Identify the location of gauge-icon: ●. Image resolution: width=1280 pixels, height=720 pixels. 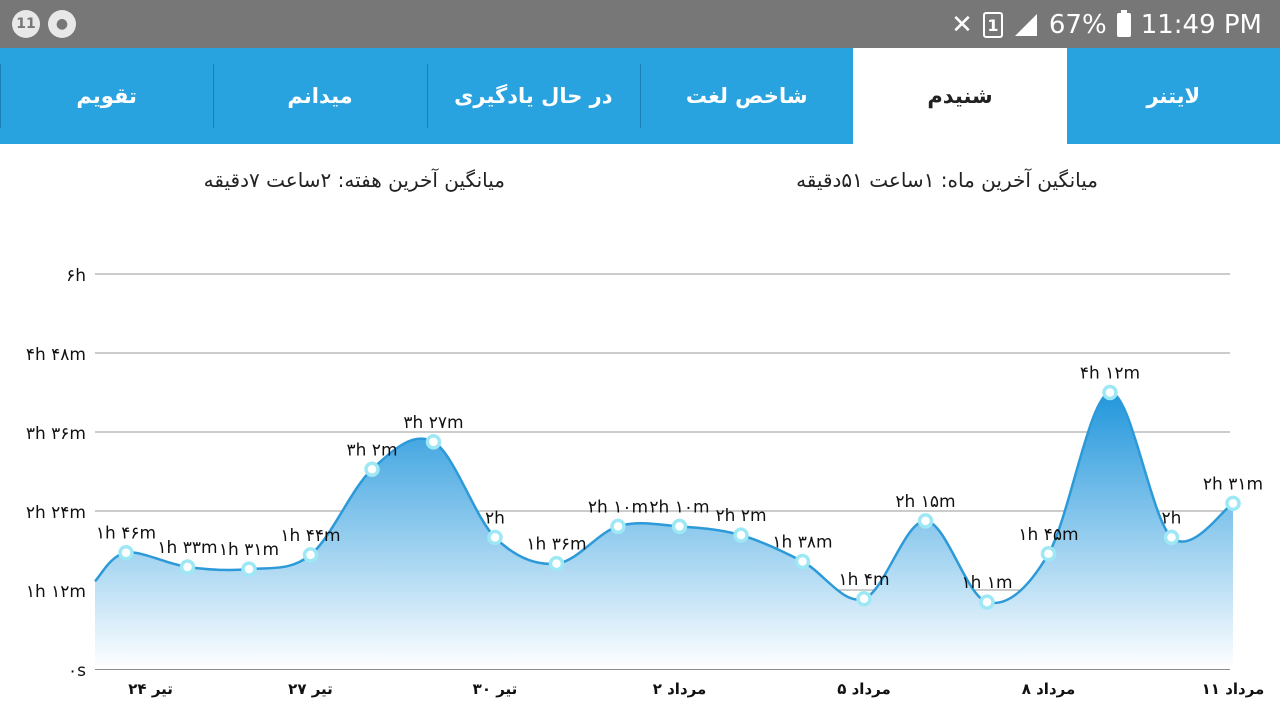
(62, 24).